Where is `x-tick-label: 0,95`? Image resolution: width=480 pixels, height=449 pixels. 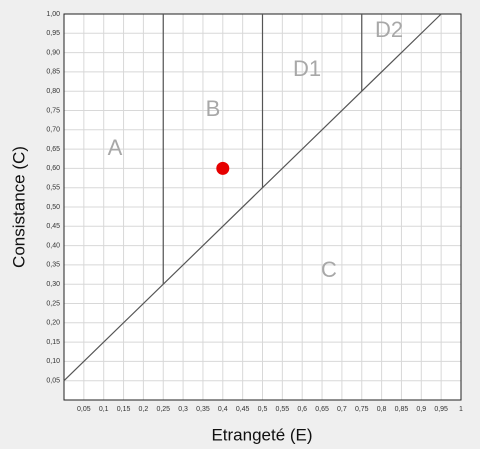 x-tick-label: 0,95 is located at coordinates (441, 409).